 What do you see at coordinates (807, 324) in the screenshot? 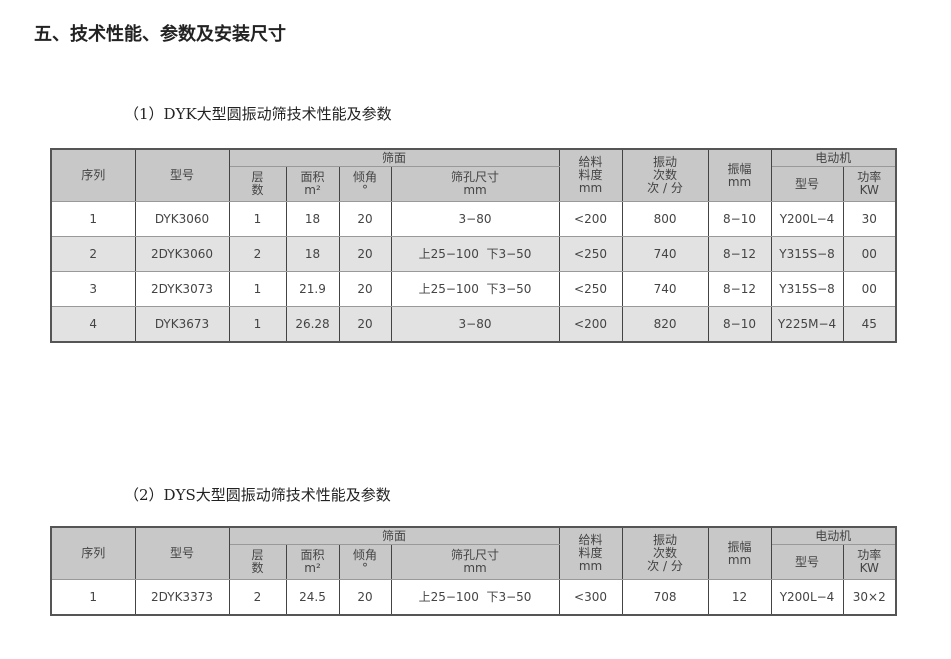
I see `table-cell: Y225M−4` at bounding box center [807, 324].